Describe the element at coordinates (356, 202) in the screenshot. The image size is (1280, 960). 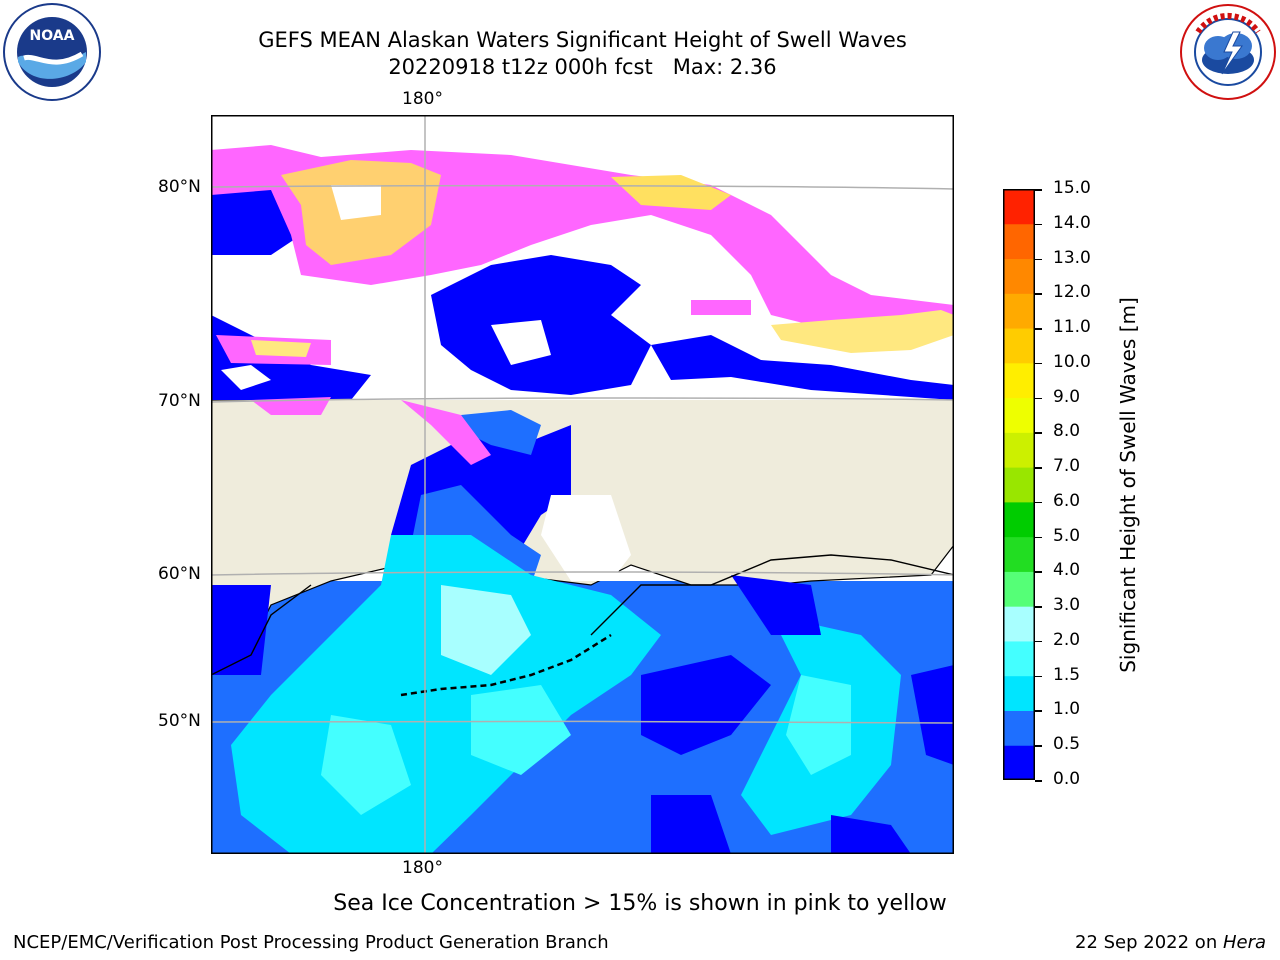
I see `sea-ice-hole` at that location.